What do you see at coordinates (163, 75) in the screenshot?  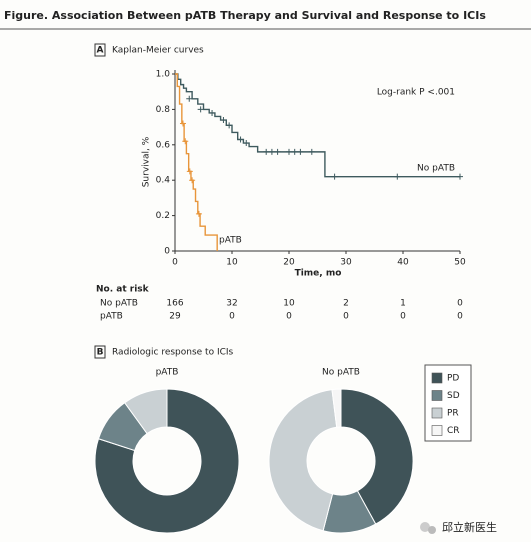 I see `y-tick-label: 1.0` at bounding box center [163, 75].